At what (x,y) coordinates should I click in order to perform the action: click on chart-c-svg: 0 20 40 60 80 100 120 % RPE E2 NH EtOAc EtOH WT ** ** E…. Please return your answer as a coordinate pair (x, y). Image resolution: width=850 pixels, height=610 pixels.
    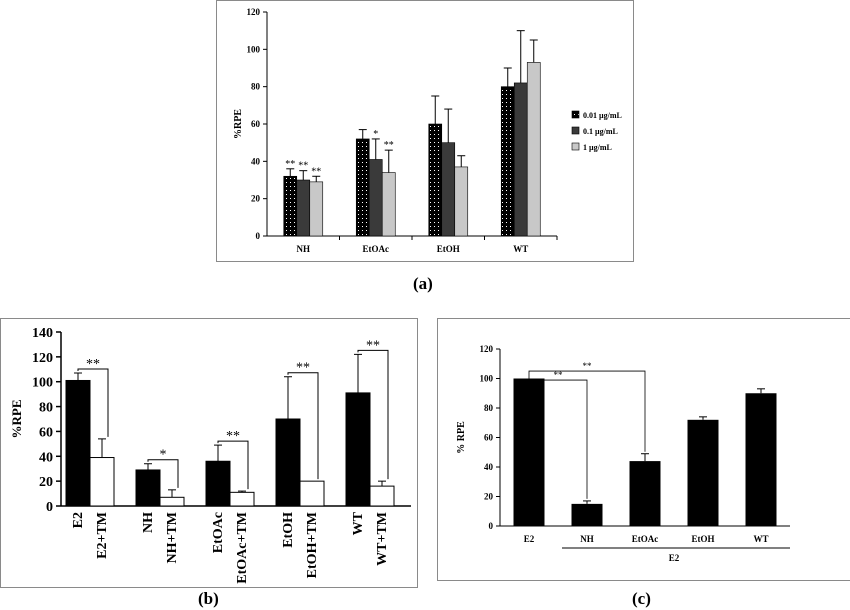
    Looking at the image, I should click on (623, 453).